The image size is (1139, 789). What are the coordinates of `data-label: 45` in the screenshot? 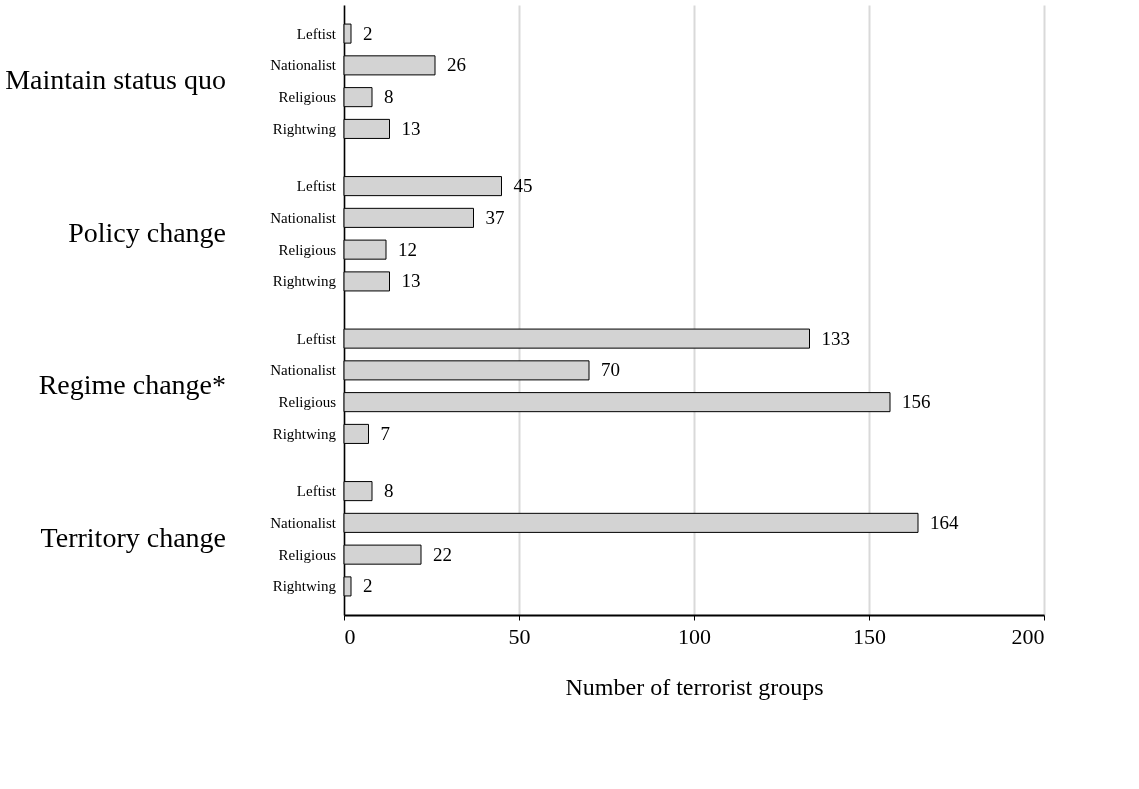 It's located at (523, 186).